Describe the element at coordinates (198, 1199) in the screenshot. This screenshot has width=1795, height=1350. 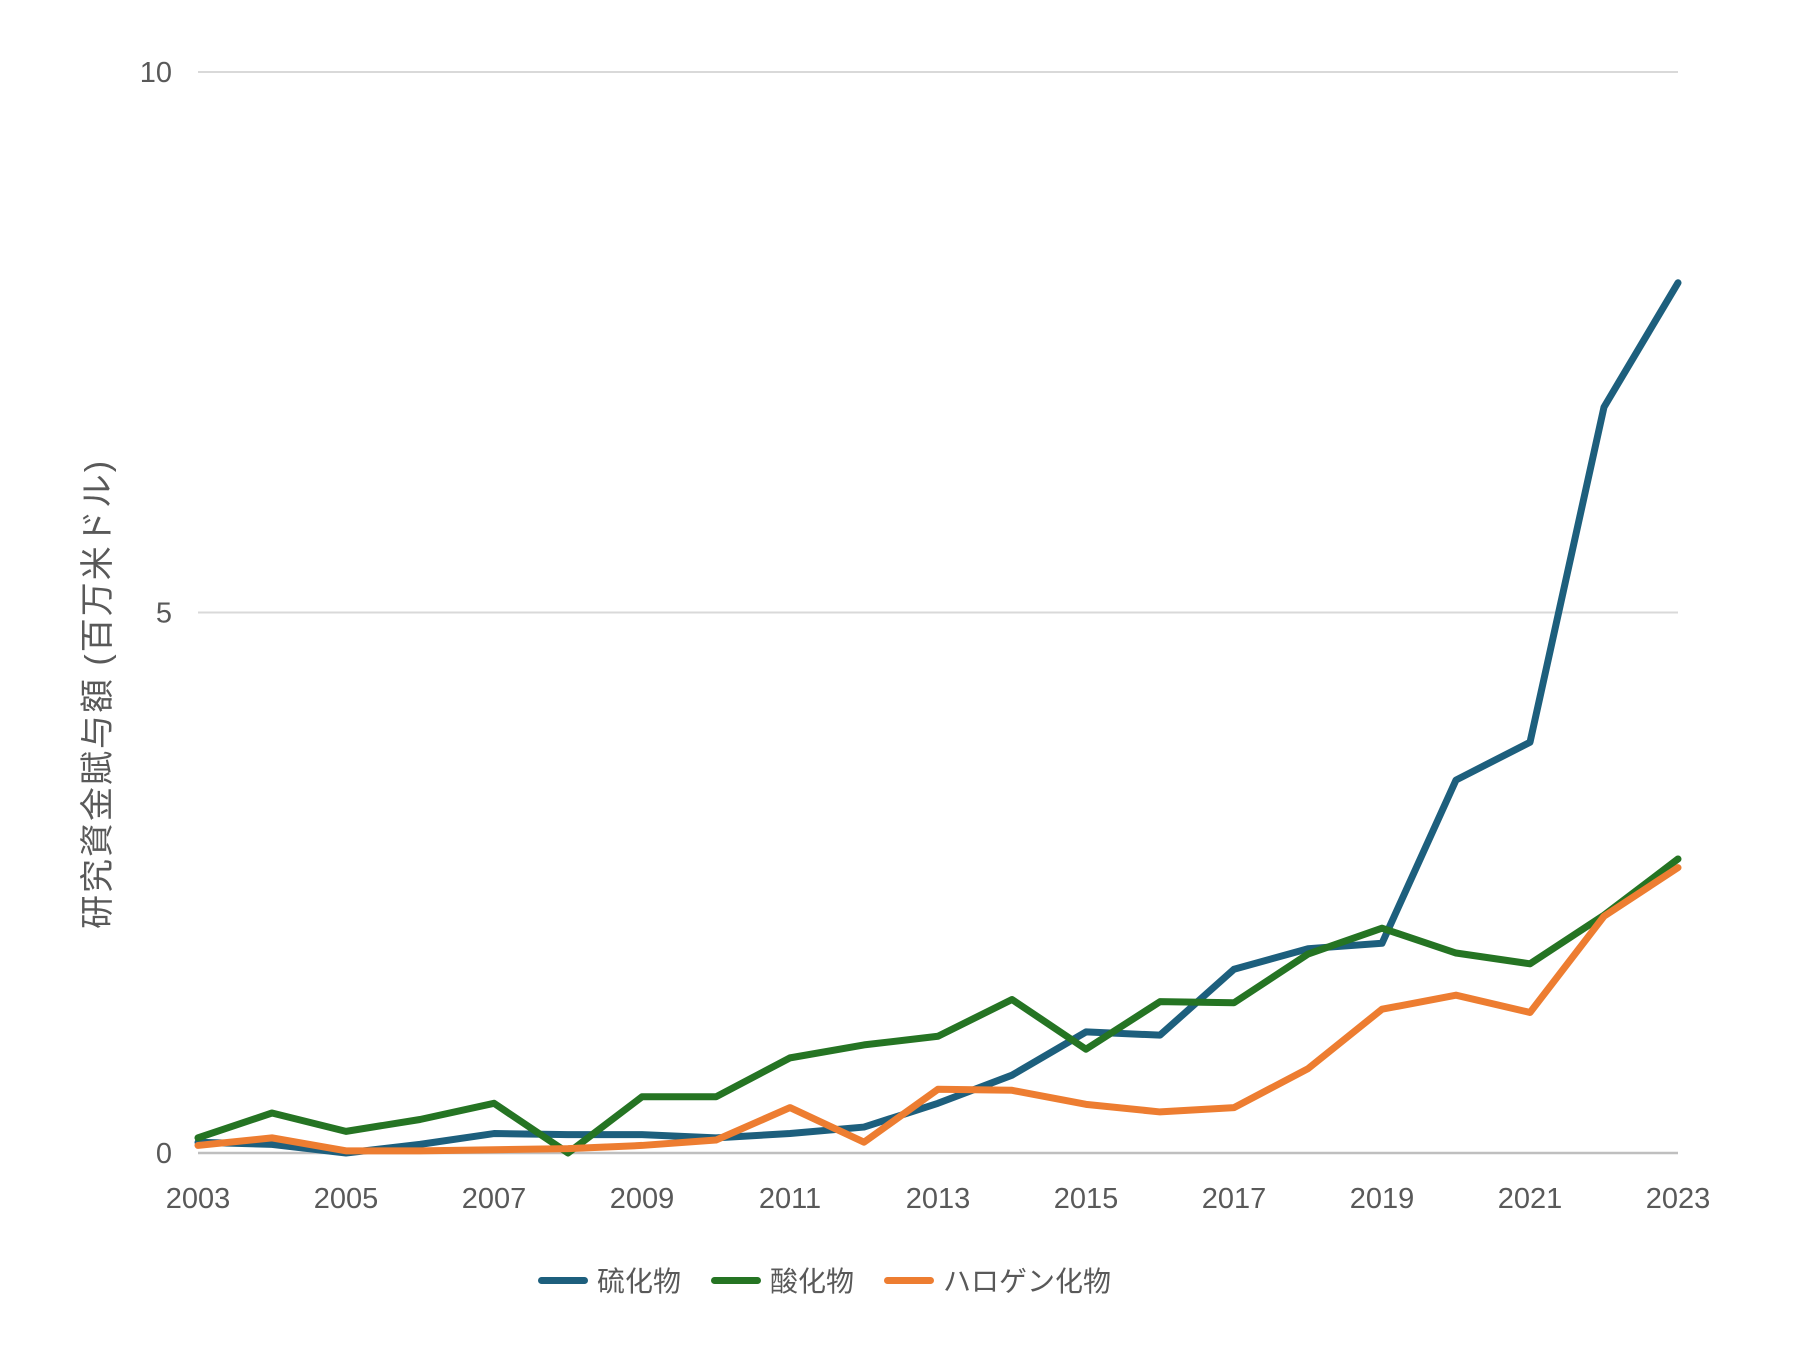
I see `x-tick-label-2003: 2003` at that location.